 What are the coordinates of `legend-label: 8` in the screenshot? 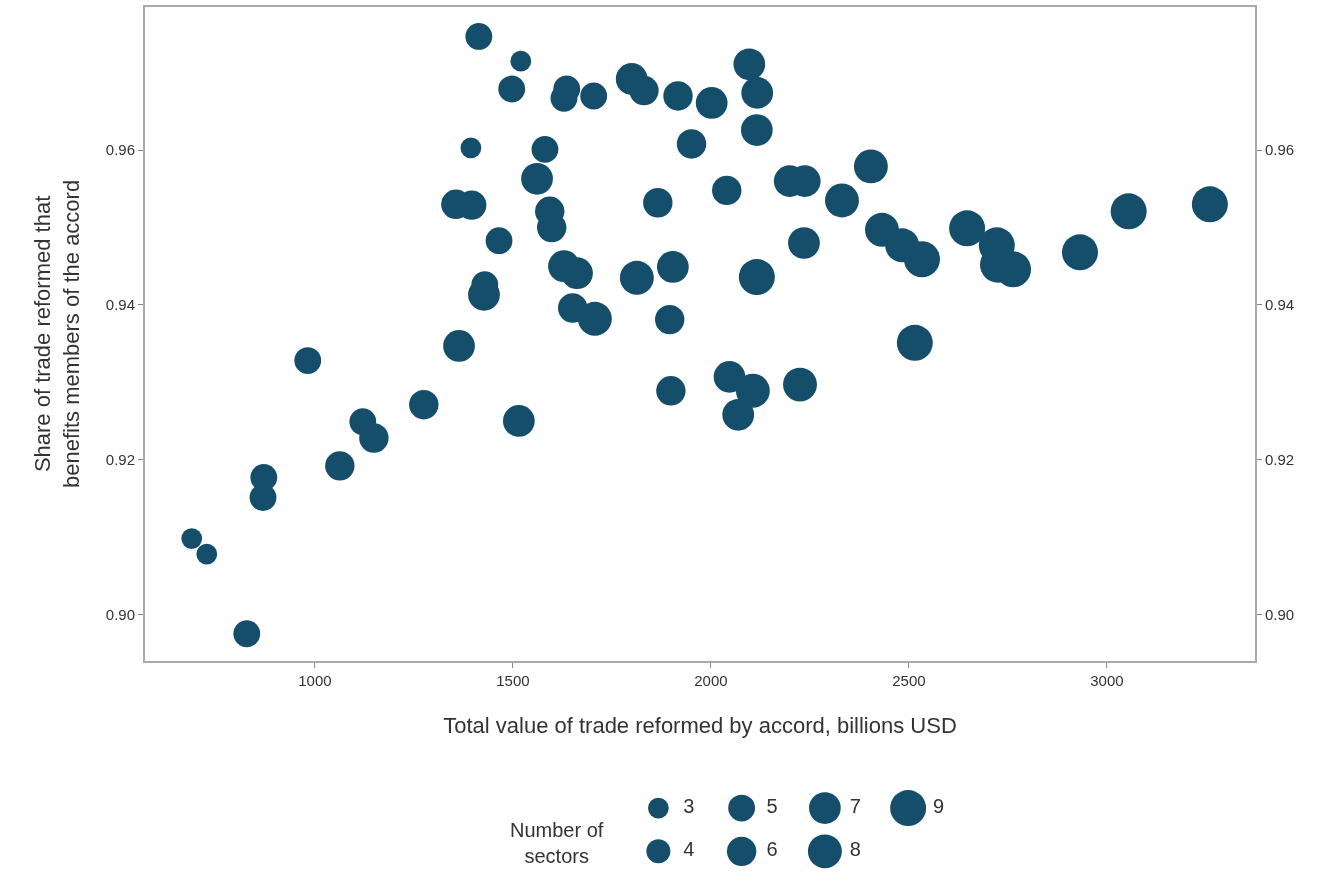 It's located at (855, 849).